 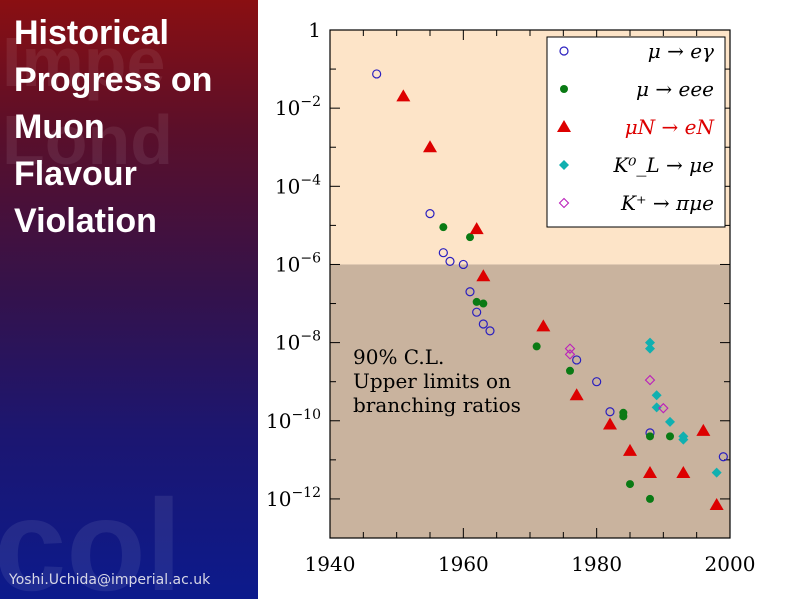 What do you see at coordinates (298, 342) in the screenshot?
I see `y-tick-label: 10⁻⁸` at bounding box center [298, 342].